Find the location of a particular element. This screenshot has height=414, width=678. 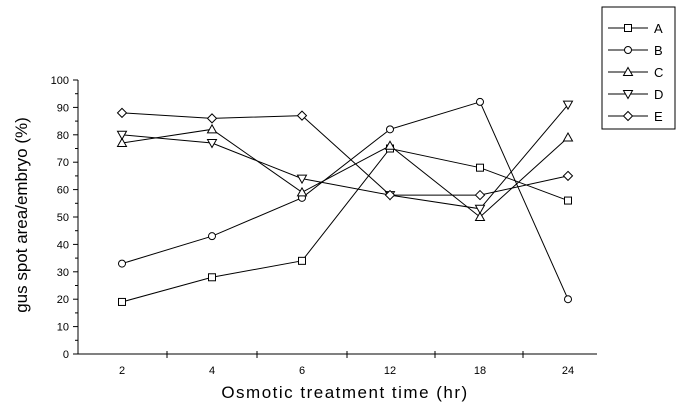

legend-d-marker is located at coordinates (628, 95).